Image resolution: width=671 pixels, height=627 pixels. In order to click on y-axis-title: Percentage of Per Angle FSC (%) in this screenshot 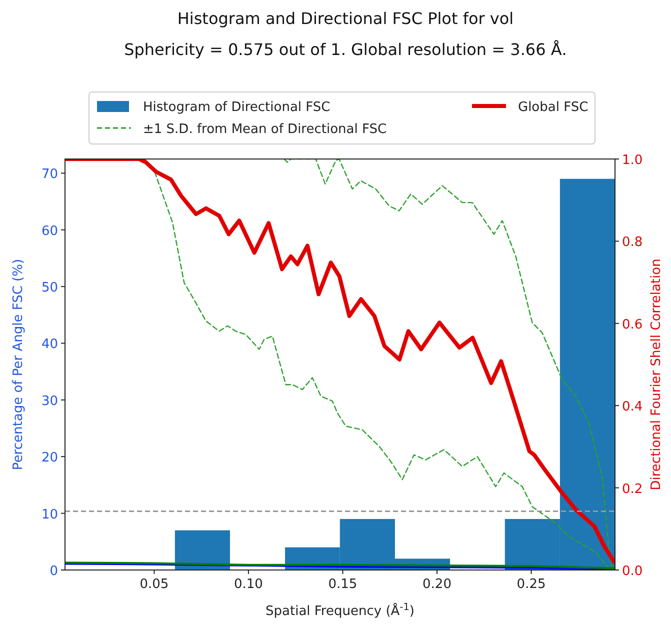, I will do `click(18, 364)`.